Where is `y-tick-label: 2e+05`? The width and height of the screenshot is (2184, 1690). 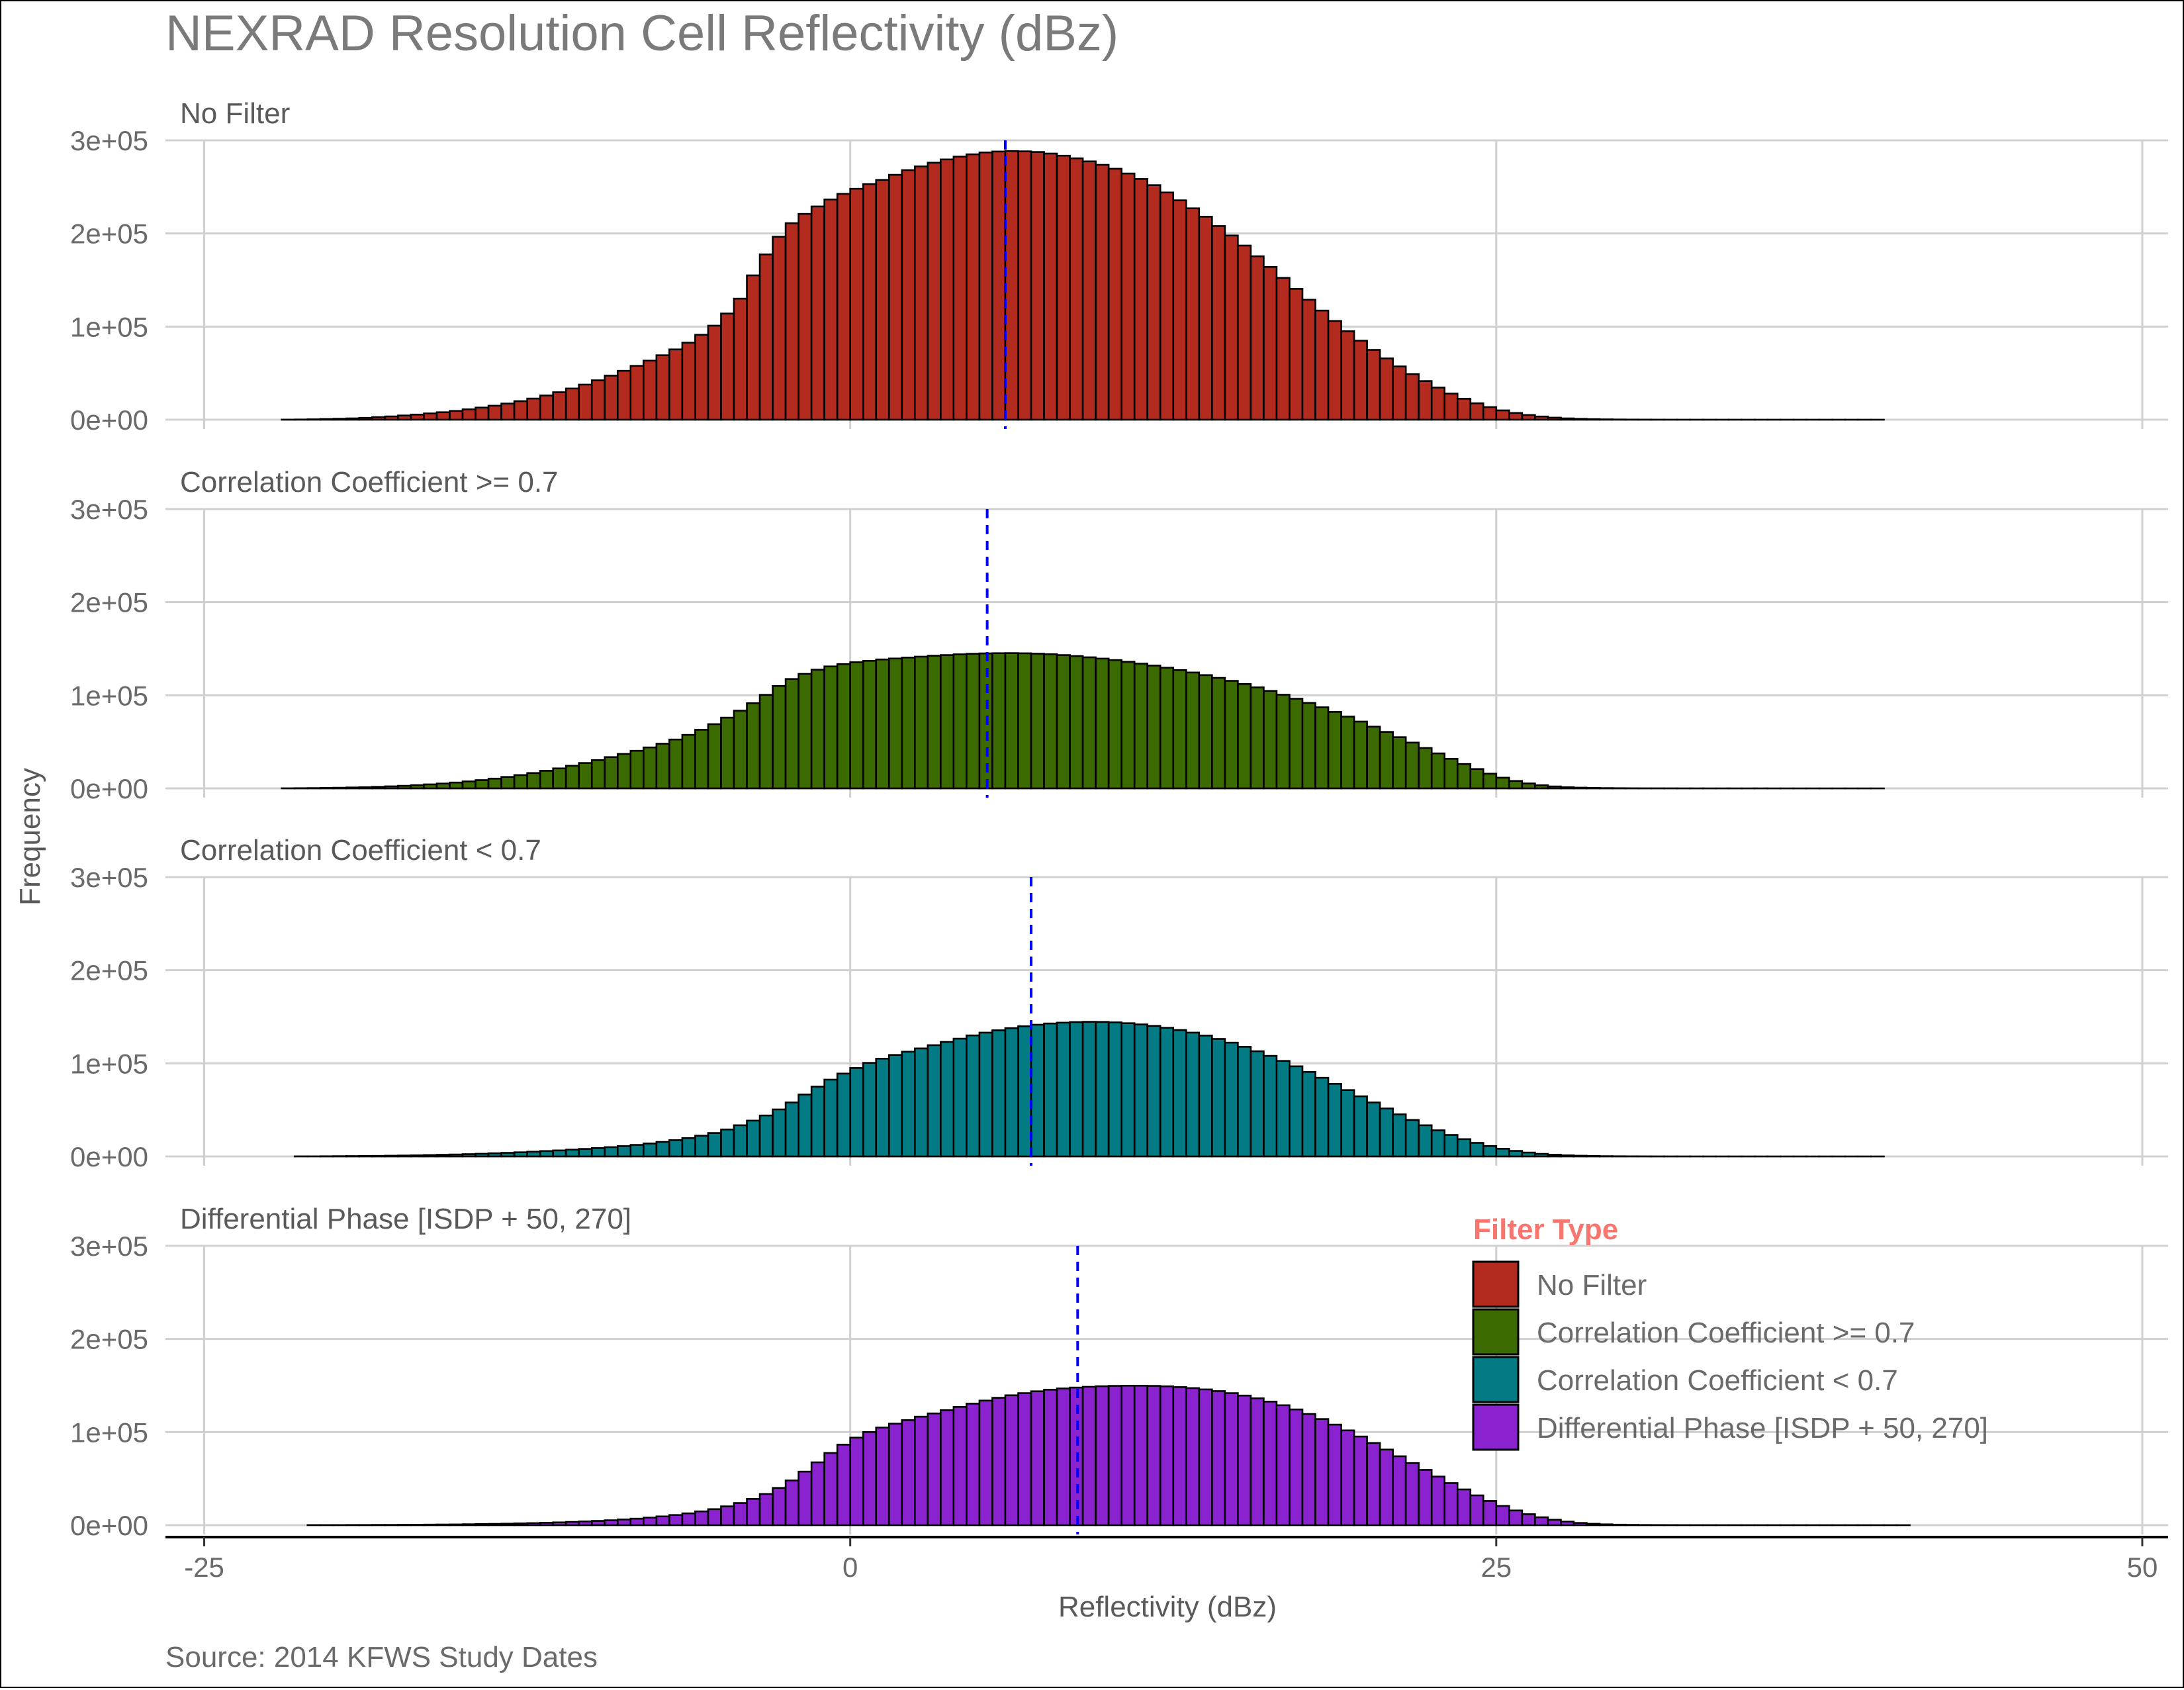
y-tick-label: 2e+05 is located at coordinates (109, 1340).